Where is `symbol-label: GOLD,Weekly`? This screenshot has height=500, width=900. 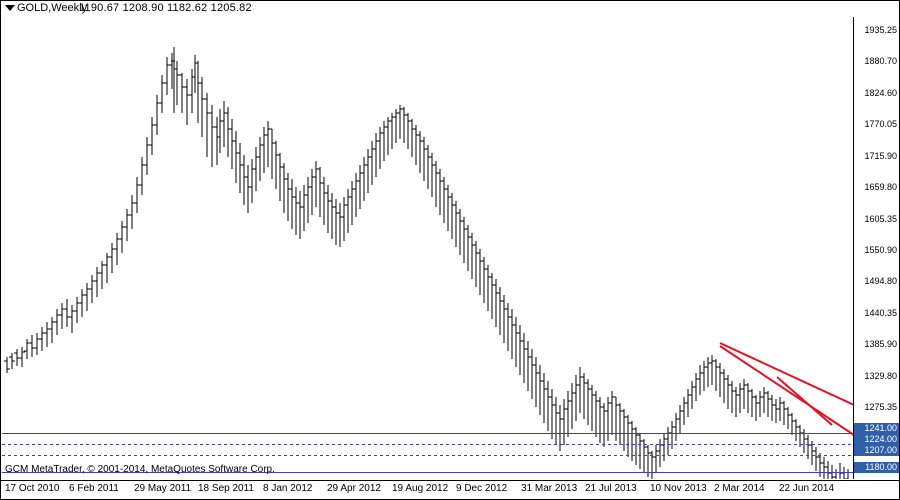
symbol-label: GOLD,Weekly is located at coordinates (52, 8).